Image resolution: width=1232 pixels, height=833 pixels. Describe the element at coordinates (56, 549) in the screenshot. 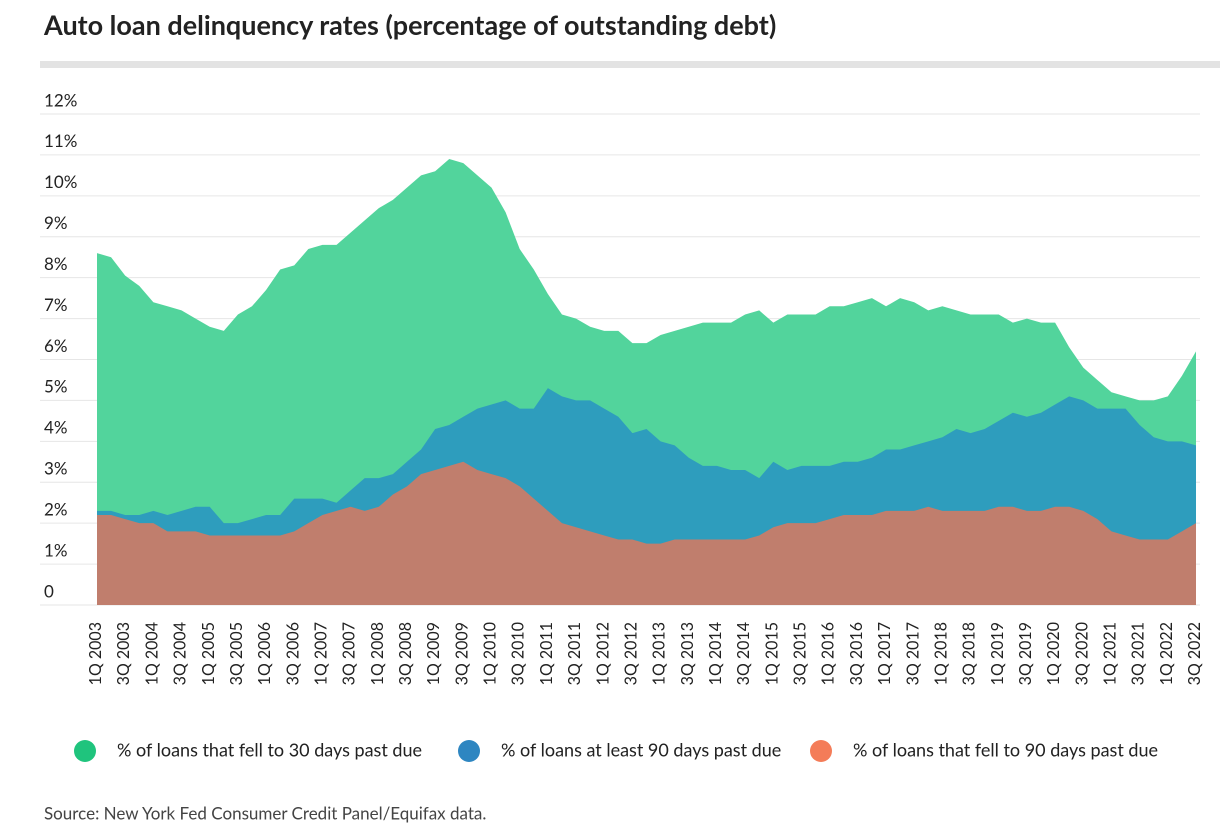

I see `y-tick-label: 1%` at that location.